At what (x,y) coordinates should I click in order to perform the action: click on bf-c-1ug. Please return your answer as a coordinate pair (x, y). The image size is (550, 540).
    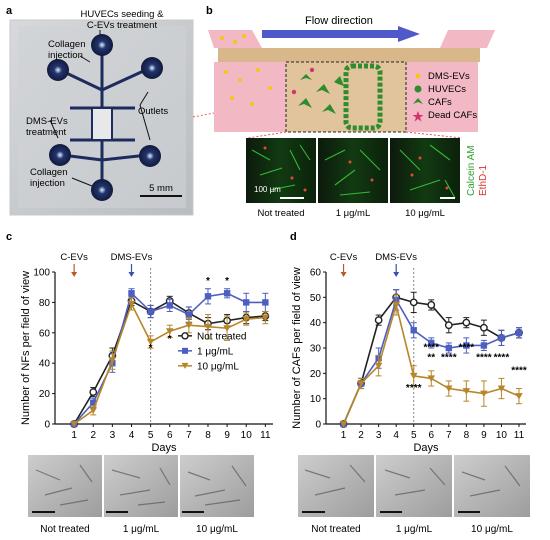
    Looking at the image, I should click on (141, 486).